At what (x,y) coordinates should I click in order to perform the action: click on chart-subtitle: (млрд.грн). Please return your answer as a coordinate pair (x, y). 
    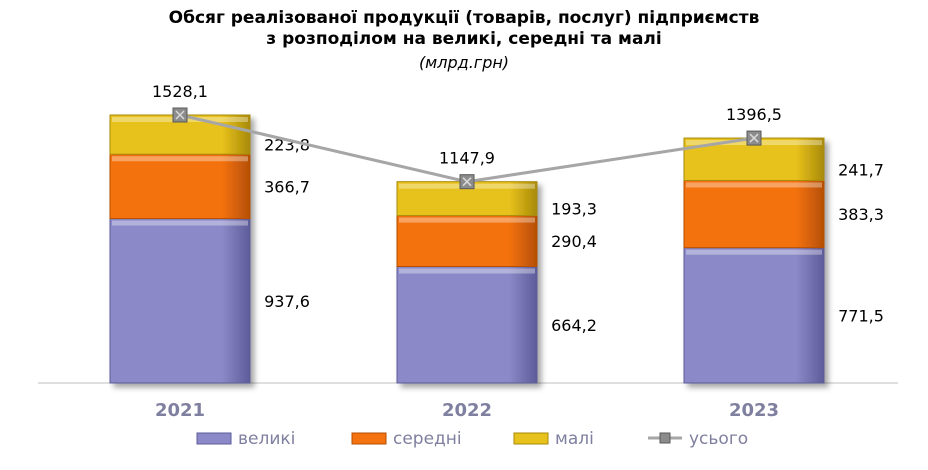
    Looking at the image, I should click on (464, 62).